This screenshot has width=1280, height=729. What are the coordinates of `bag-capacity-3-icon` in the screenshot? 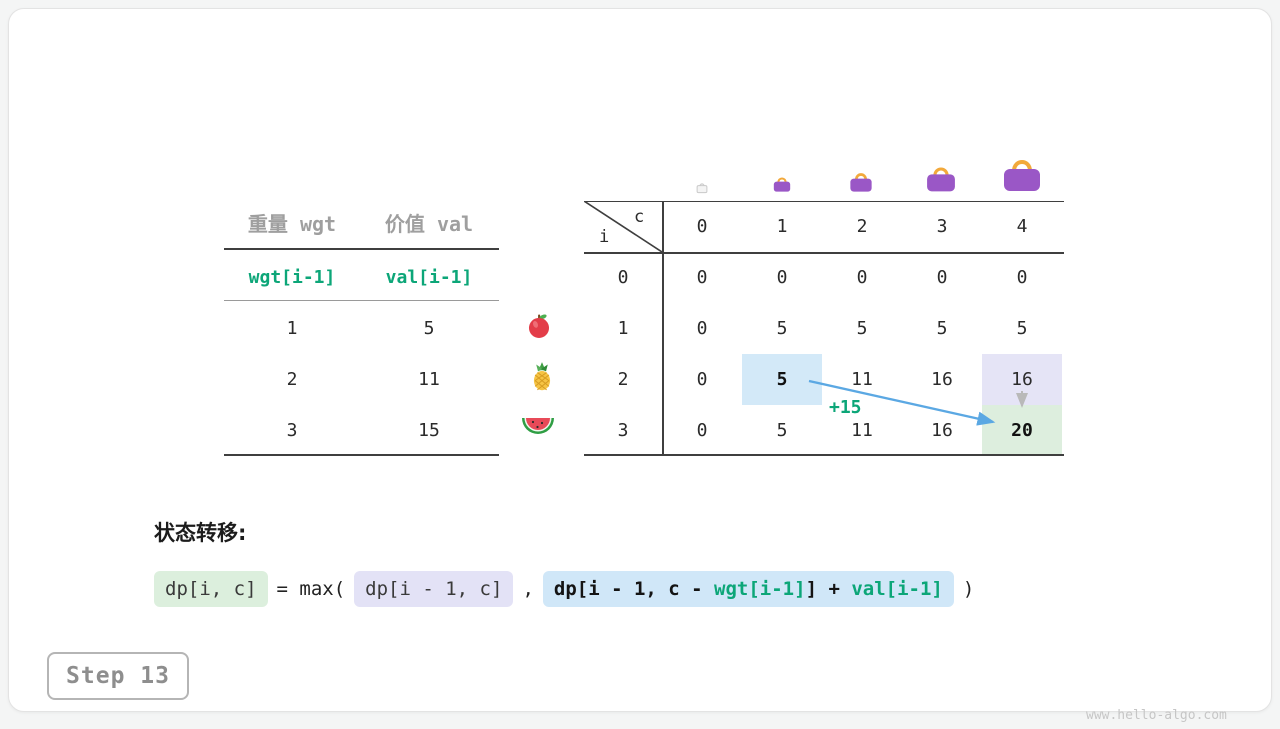 It's located at (941, 179).